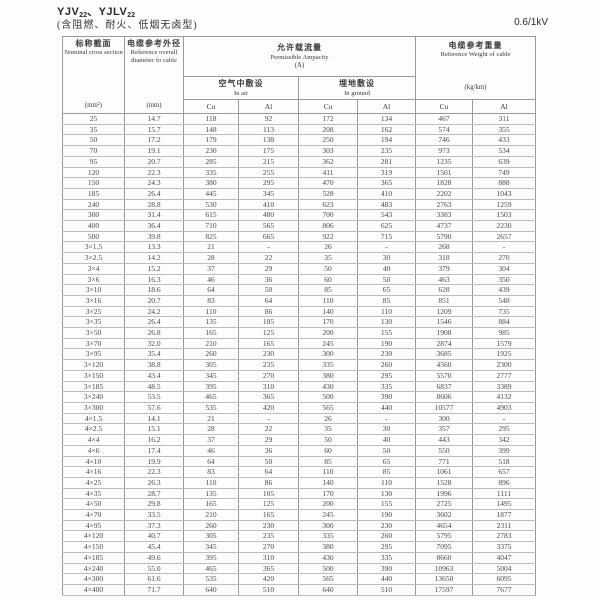 The image size is (600, 600). I want to click on table-cell: 310, so click(268, 557).